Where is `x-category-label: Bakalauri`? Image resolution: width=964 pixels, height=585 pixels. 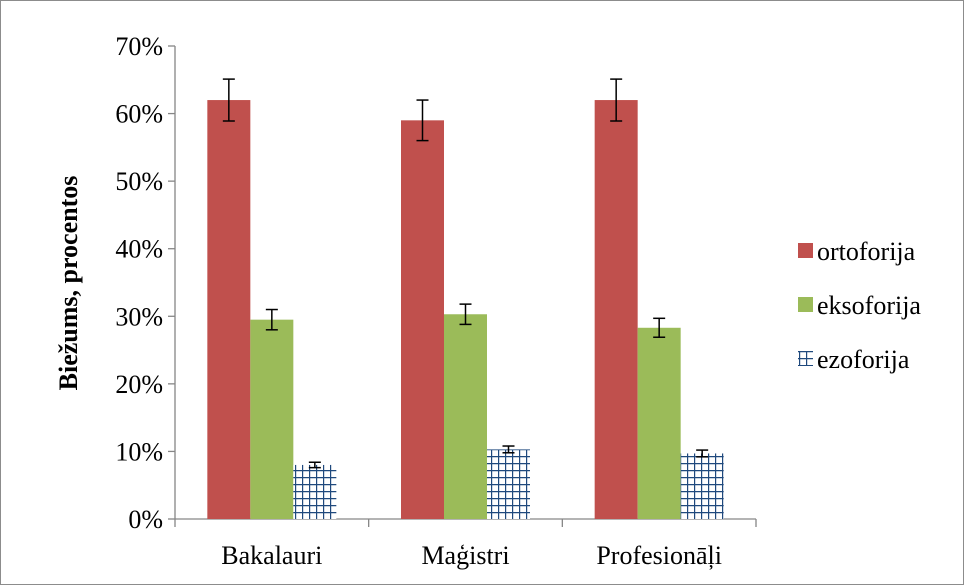
x-category-label: Bakalauri is located at coordinates (271, 555).